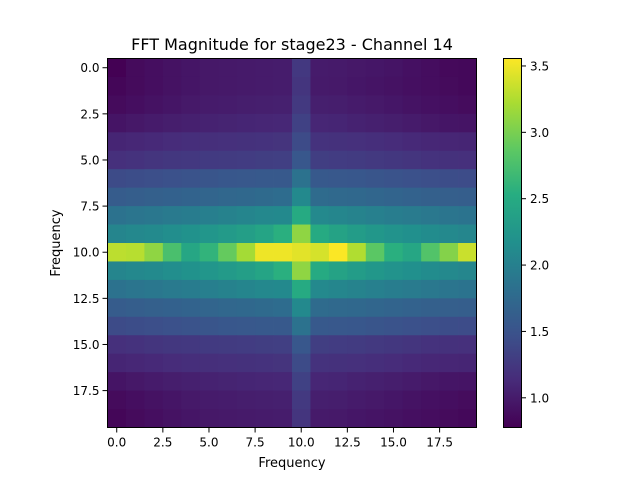 The width and height of the screenshot is (640, 480). Describe the element at coordinates (86, 253) in the screenshot. I see `y-tick-label: 10.0` at that location.